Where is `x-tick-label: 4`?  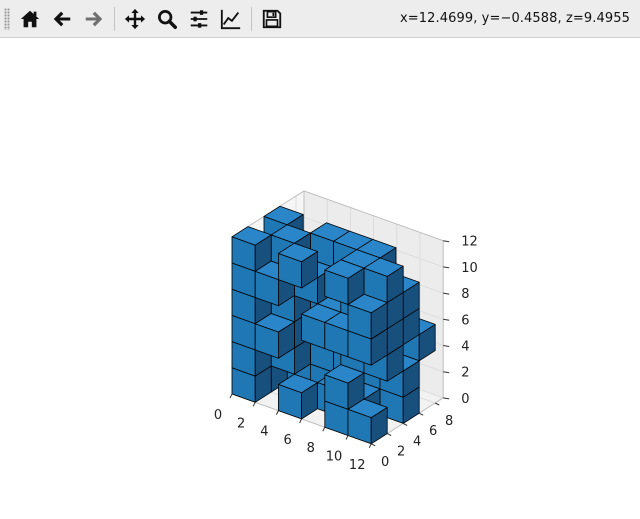 x-tick-label: 4 is located at coordinates (264, 432).